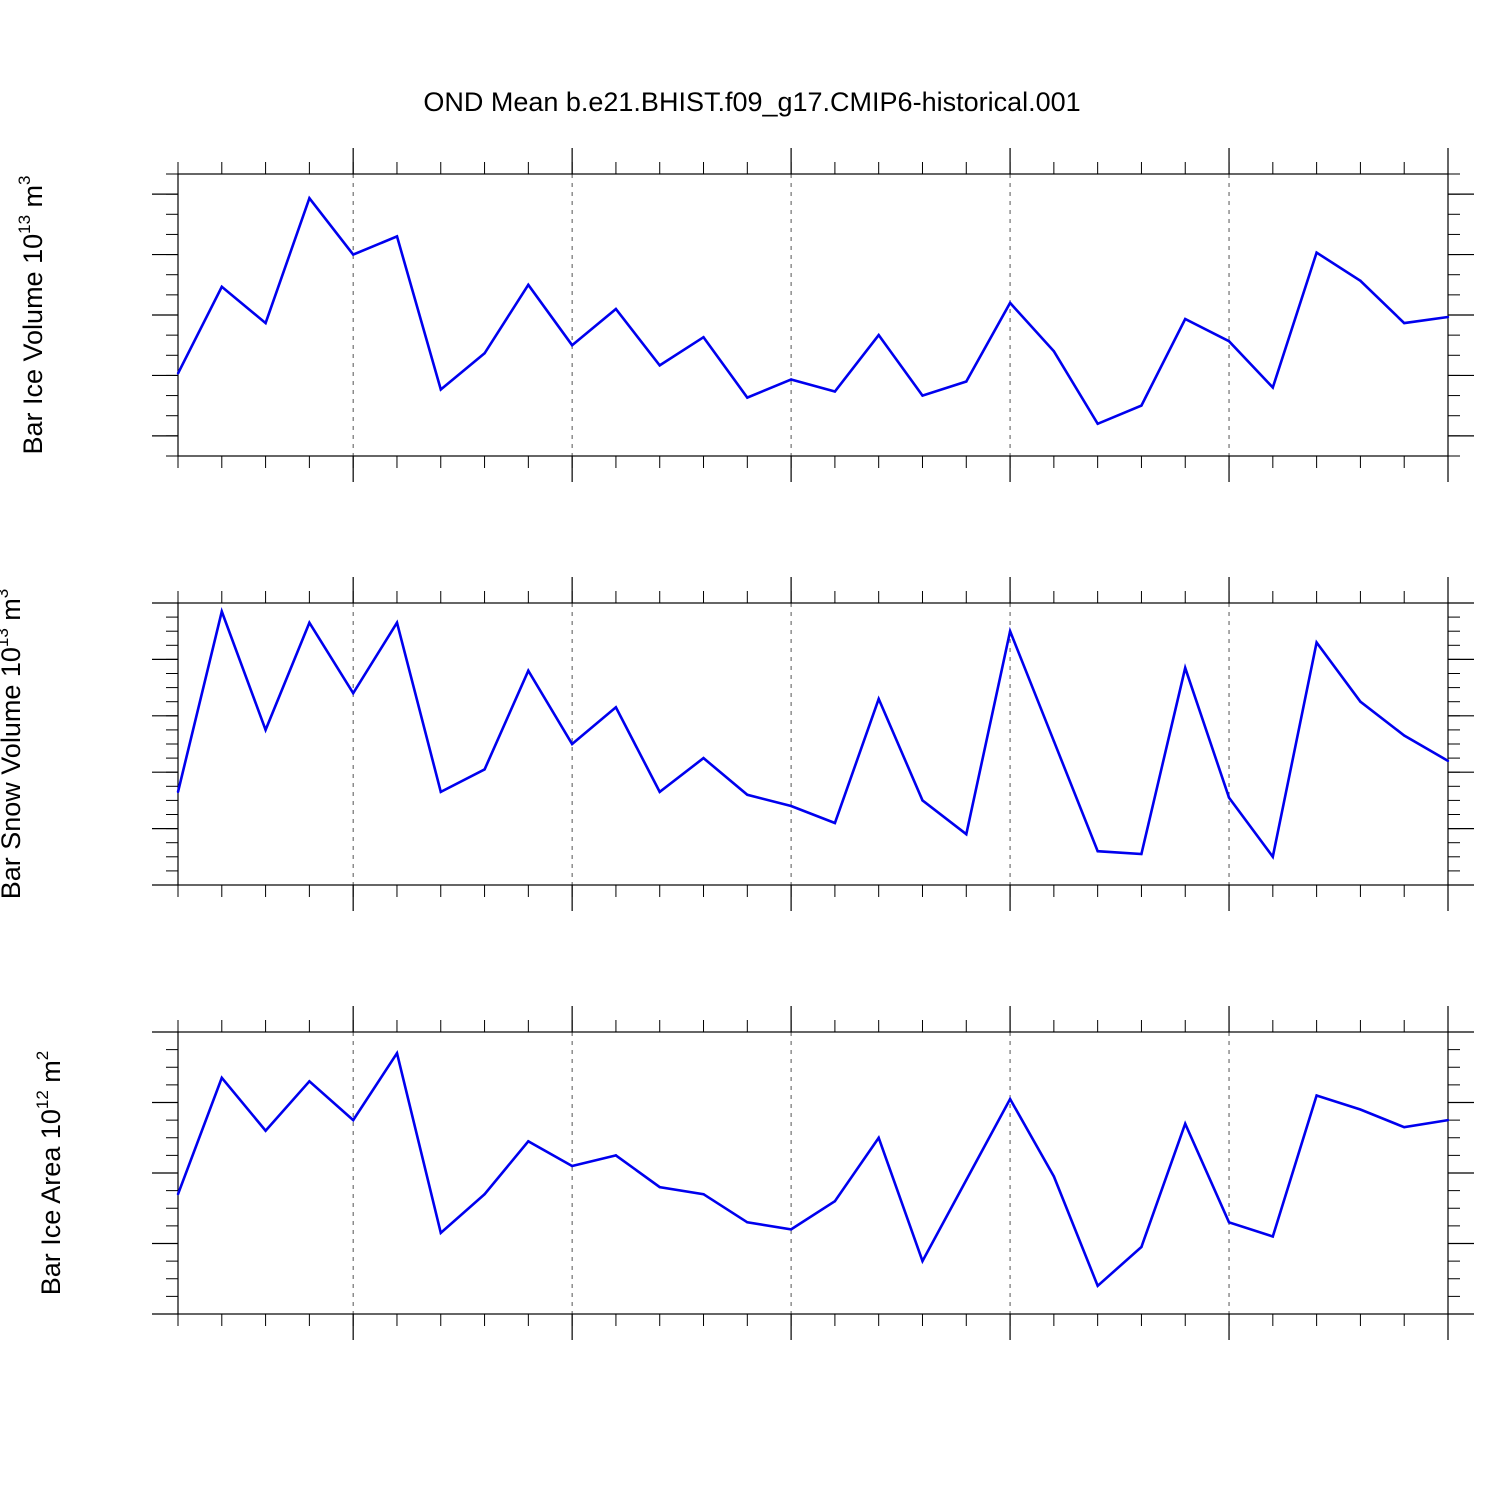 The image size is (1500, 1500). What do you see at coordinates (51, 1202) in the screenshot?
I see `y-axis-label-main: Bar Ice Area 10` at bounding box center [51, 1202].